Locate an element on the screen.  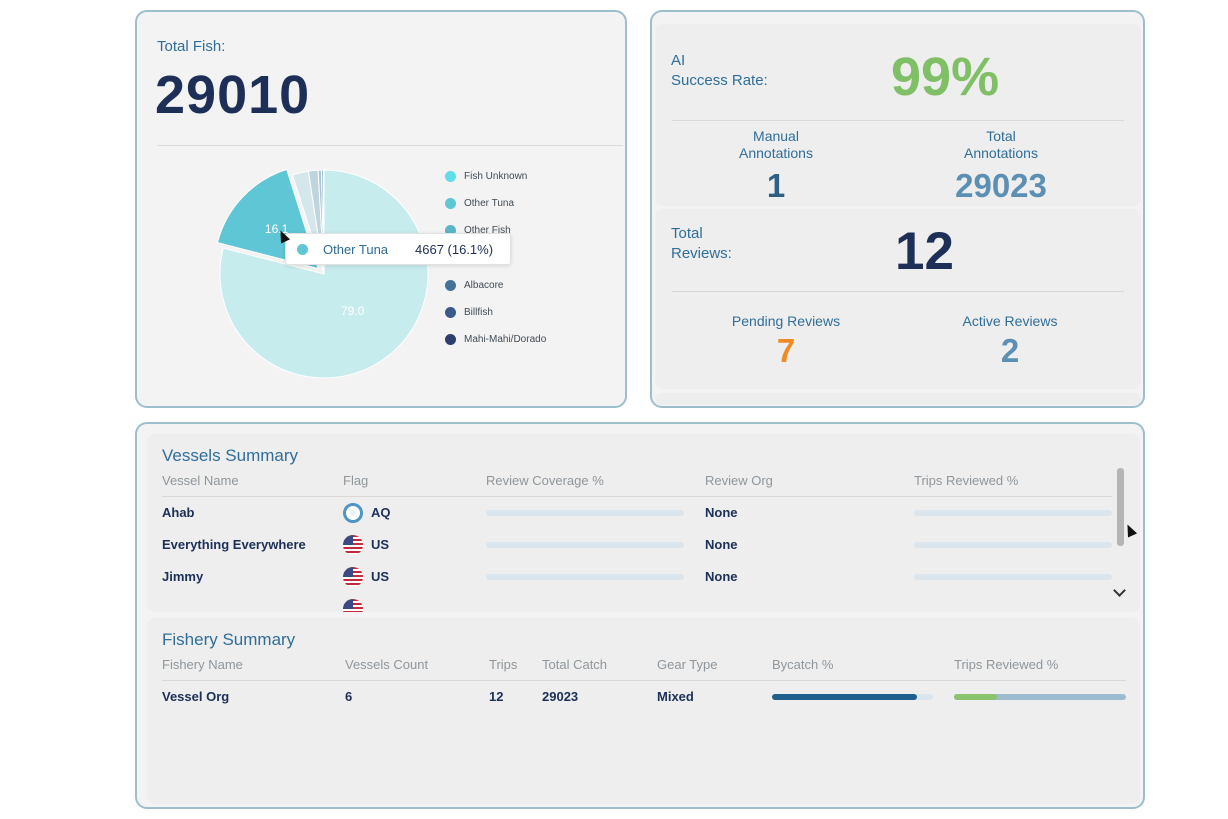
total-reviews-value: 12 is located at coordinates (924, 251).